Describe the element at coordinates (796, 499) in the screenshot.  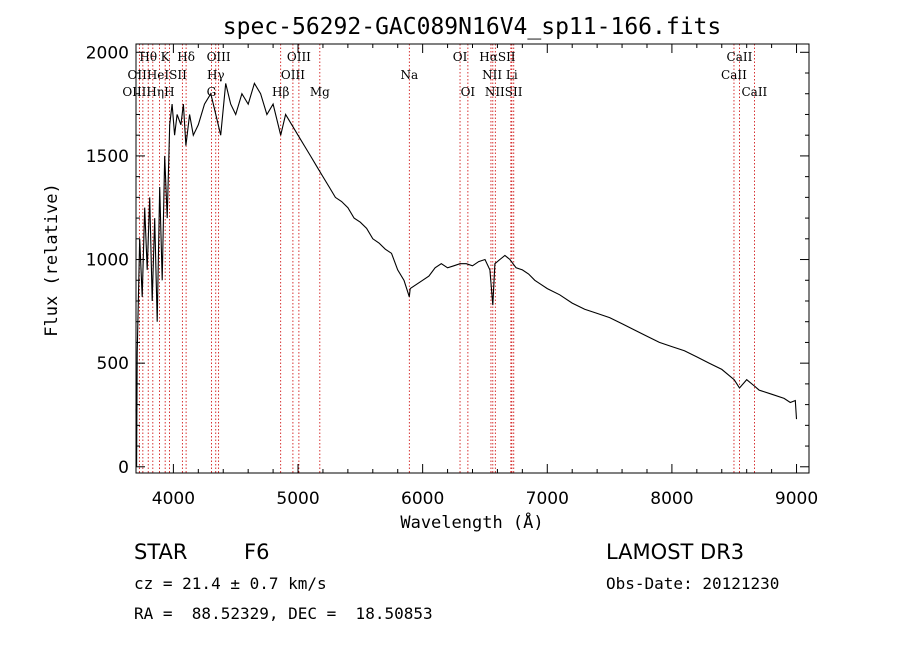
I see `x-tick-label: 9000` at that location.